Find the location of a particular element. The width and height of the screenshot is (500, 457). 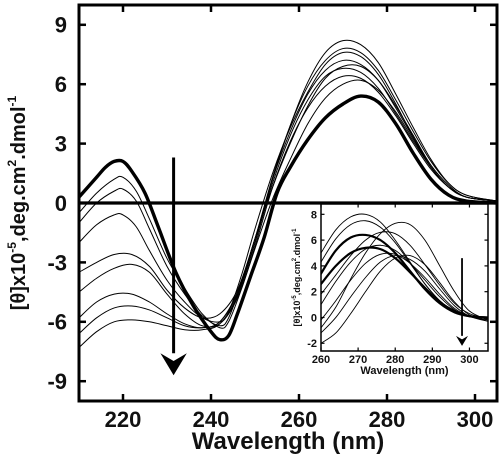

inset-ylabel-exp2: 2 is located at coordinates (295, 259).